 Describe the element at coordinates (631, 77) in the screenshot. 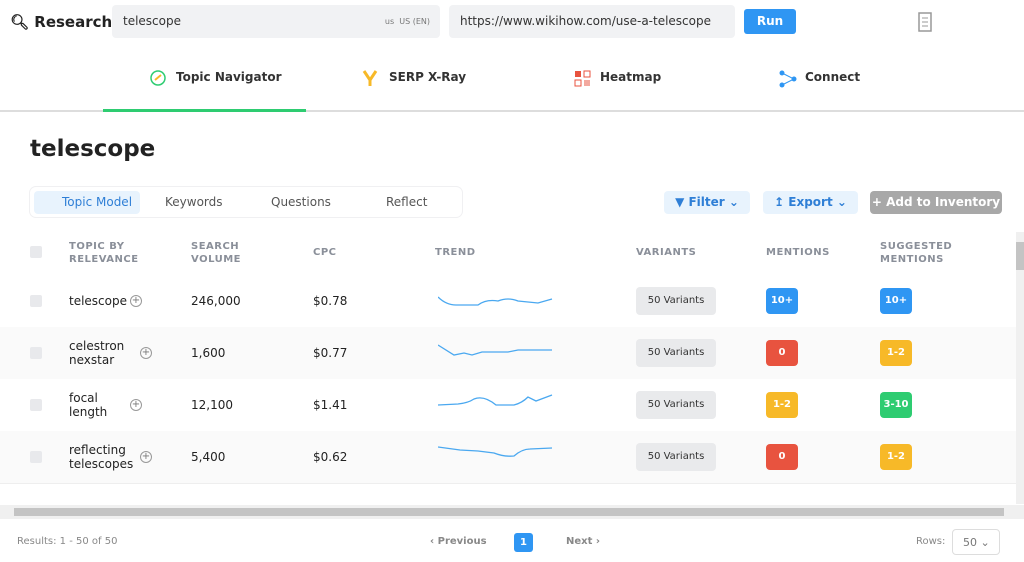

I see `nav-tab: Heatmap` at that location.